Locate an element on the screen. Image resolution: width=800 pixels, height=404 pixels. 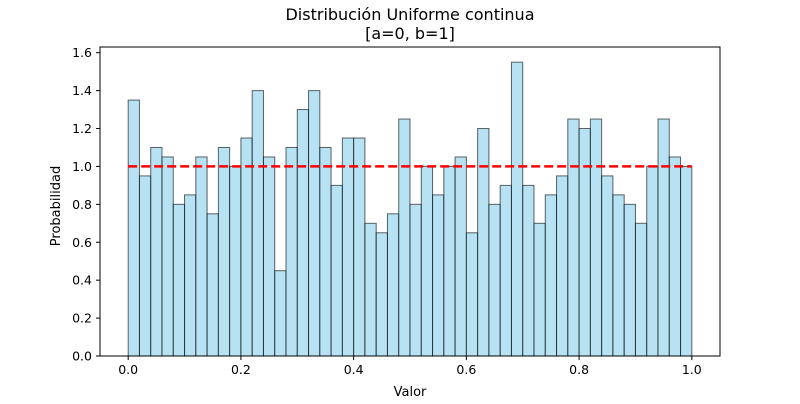
y-tick-label: 0.8 is located at coordinates (82, 204).